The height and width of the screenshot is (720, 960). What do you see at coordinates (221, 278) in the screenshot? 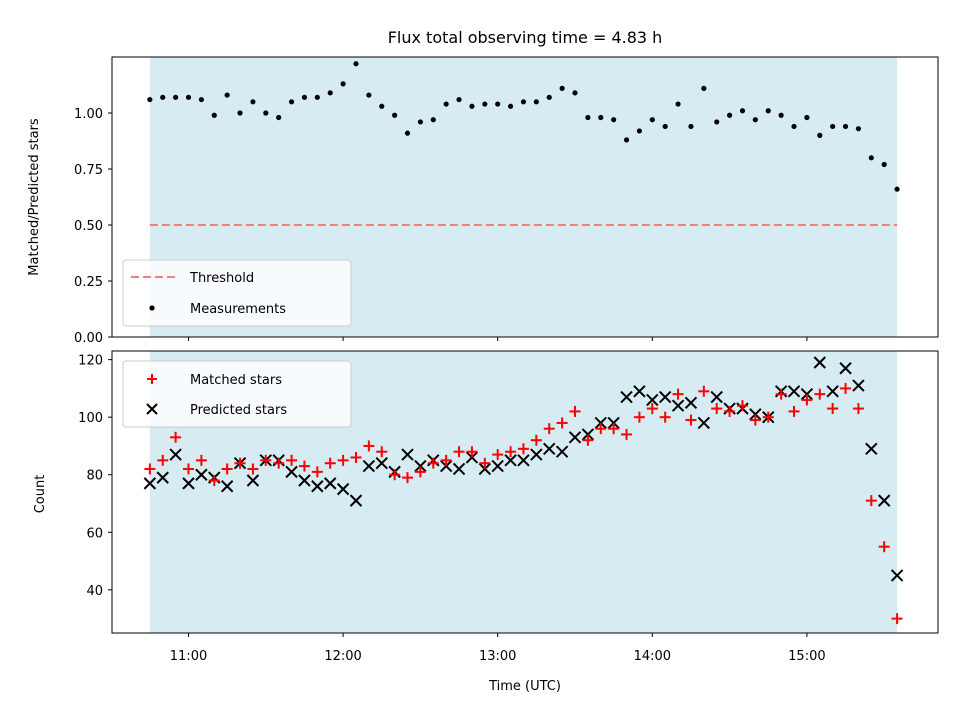
I see `legend-threshold-label: Threshold` at bounding box center [221, 278].